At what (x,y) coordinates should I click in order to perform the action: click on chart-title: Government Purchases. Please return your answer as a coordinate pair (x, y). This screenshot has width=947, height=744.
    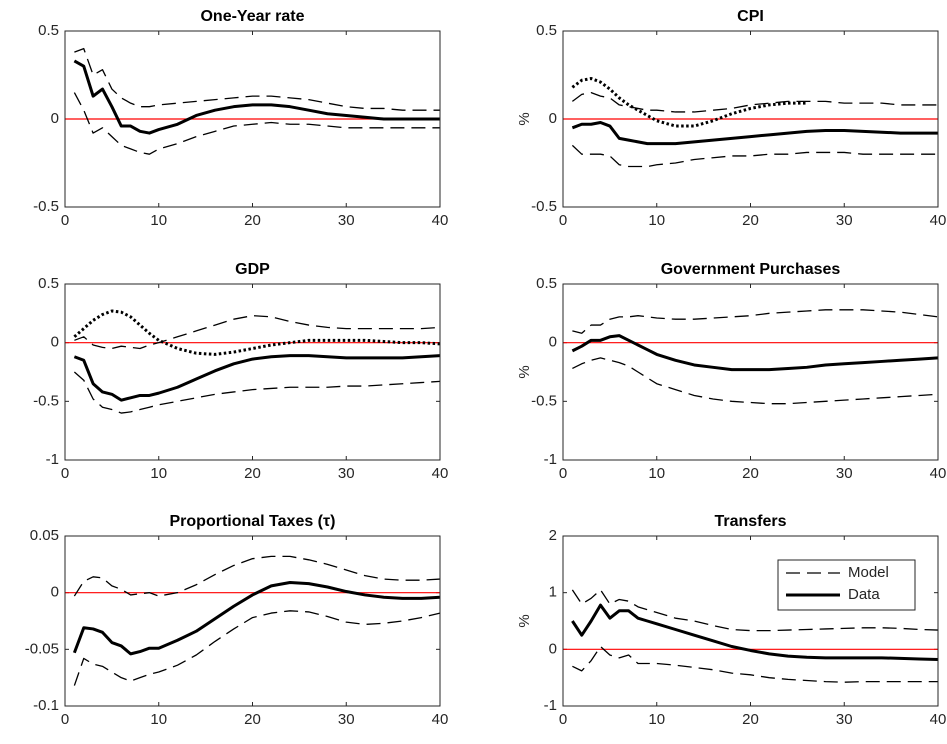
    Looking at the image, I should click on (751, 269).